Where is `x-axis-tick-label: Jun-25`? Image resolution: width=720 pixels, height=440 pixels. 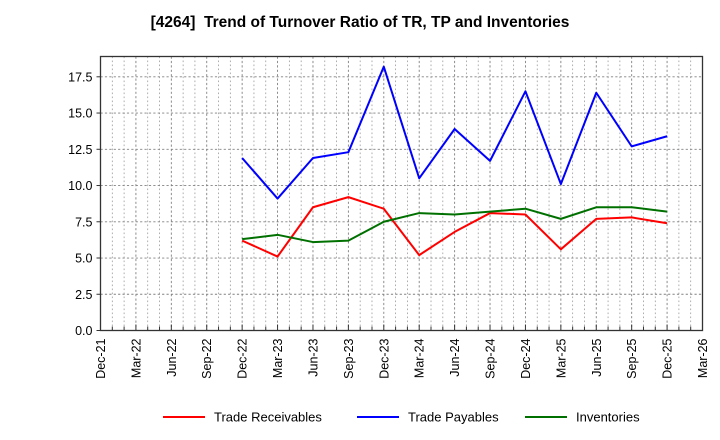
x-axis-tick-label: Jun-25 is located at coordinates (597, 357).